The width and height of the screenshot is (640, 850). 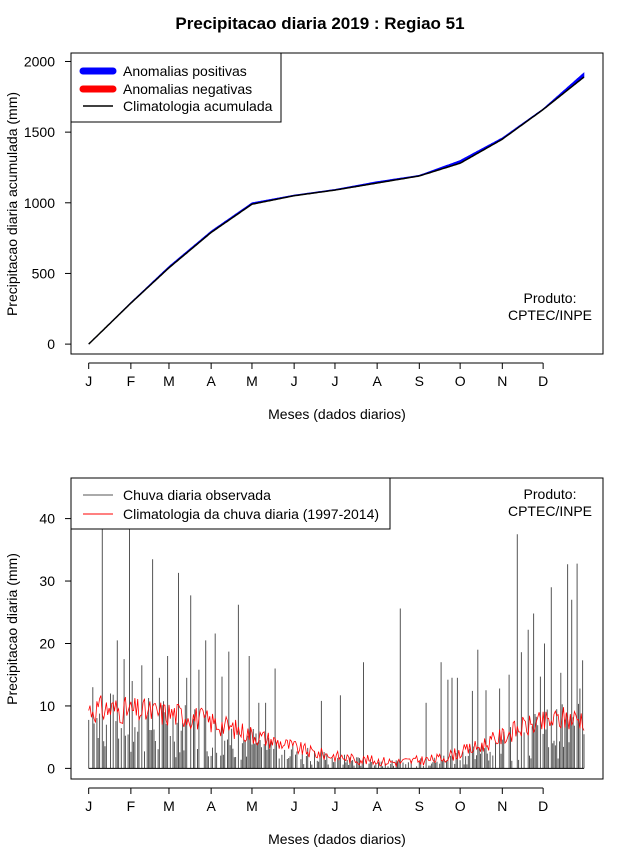 I want to click on y-axis-label: Precipitacao diaria (mm), so click(x=12, y=629).